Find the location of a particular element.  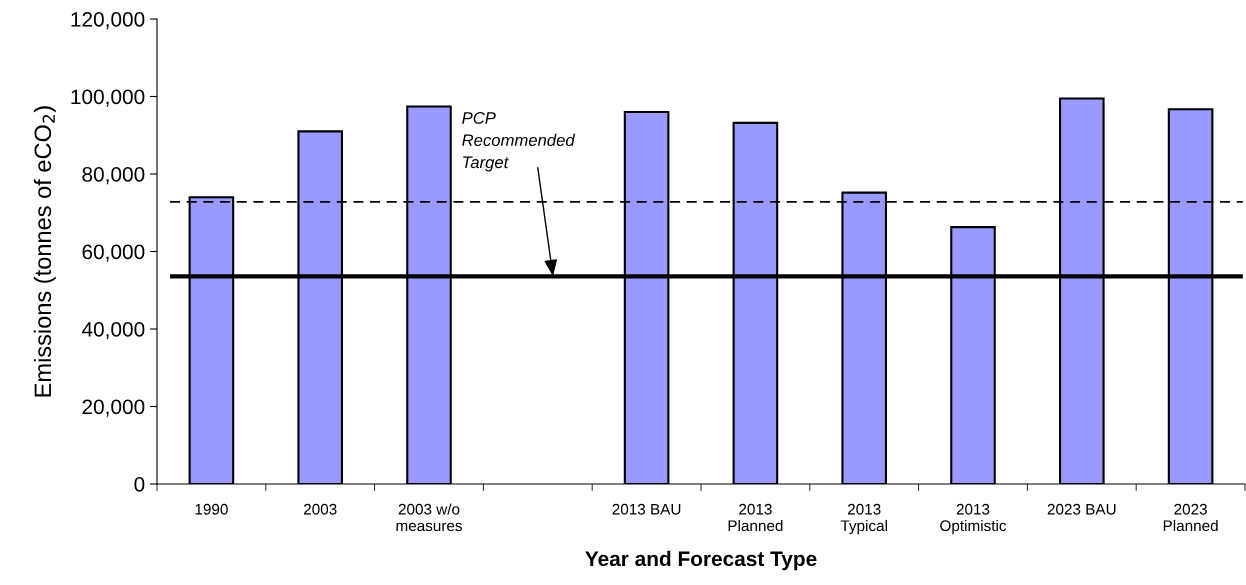

x-tick-label: 2013 Optimistic is located at coordinates (973, 519).